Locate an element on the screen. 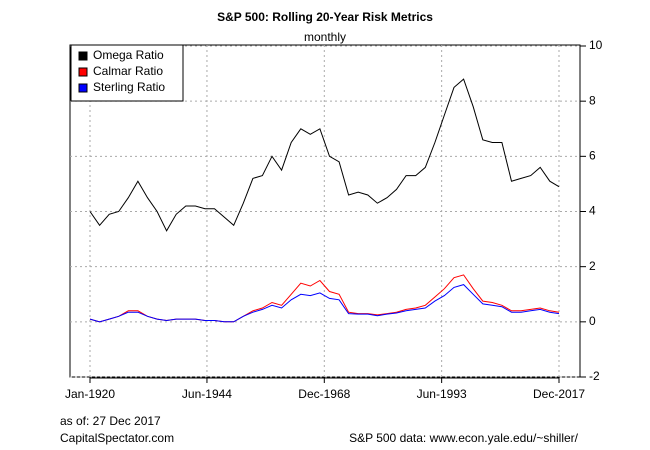 This screenshot has width=650, height=450. chart-title: S&P 500: Rolling 20-Year Risk Metrics is located at coordinates (325, 17).